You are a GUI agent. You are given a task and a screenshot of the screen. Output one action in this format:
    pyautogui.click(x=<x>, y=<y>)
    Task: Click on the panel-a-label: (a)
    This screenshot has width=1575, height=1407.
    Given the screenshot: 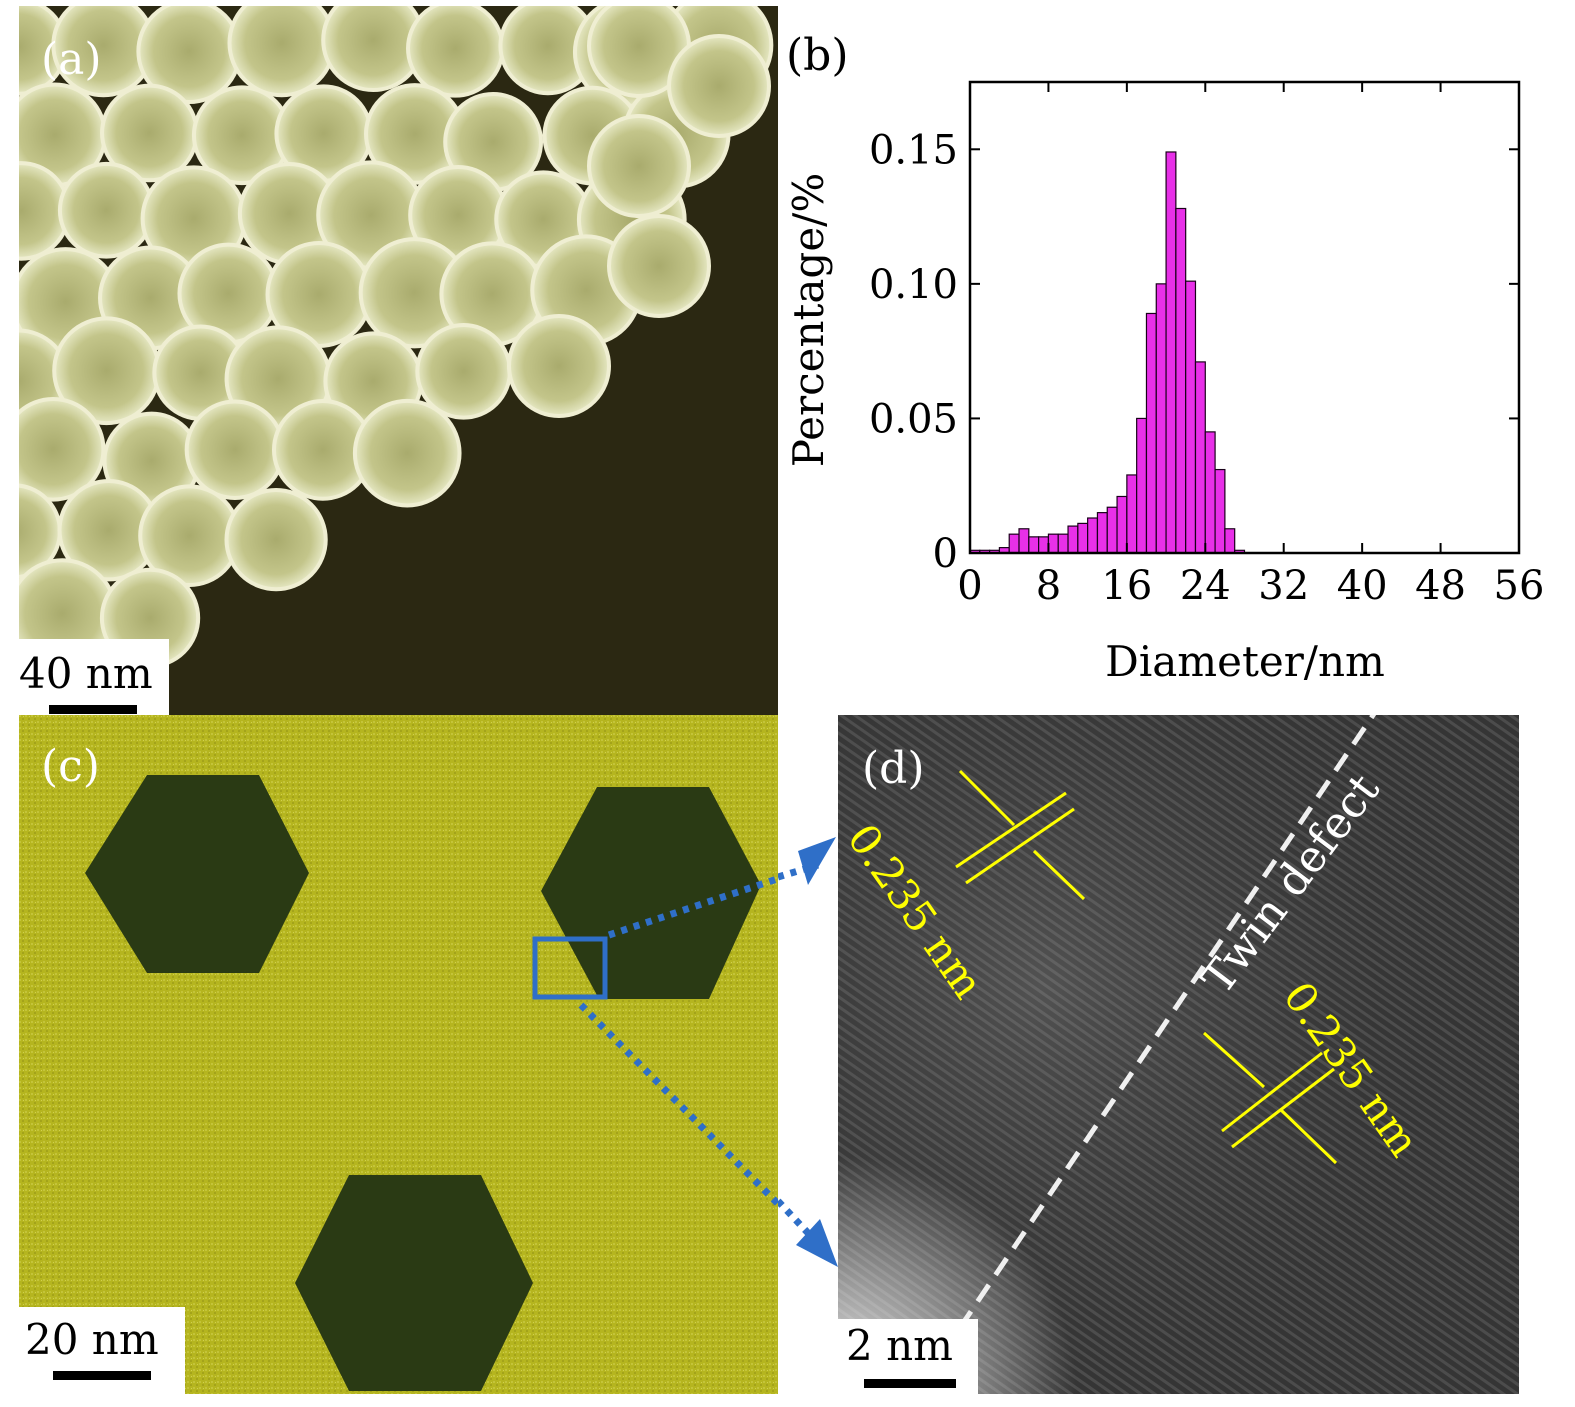 What is the action you would take?
    pyautogui.click(x=71, y=59)
    